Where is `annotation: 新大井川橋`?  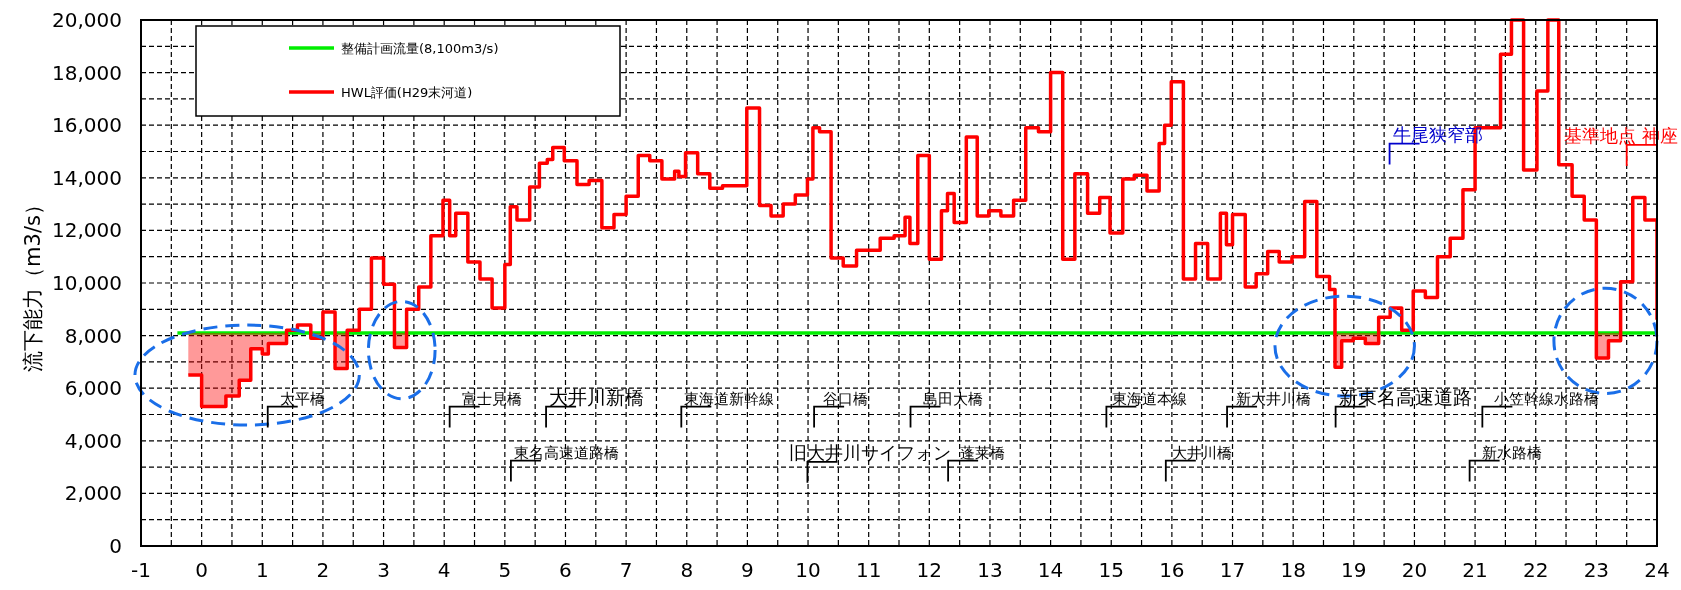 annotation: 新大井川橋 is located at coordinates (1274, 398).